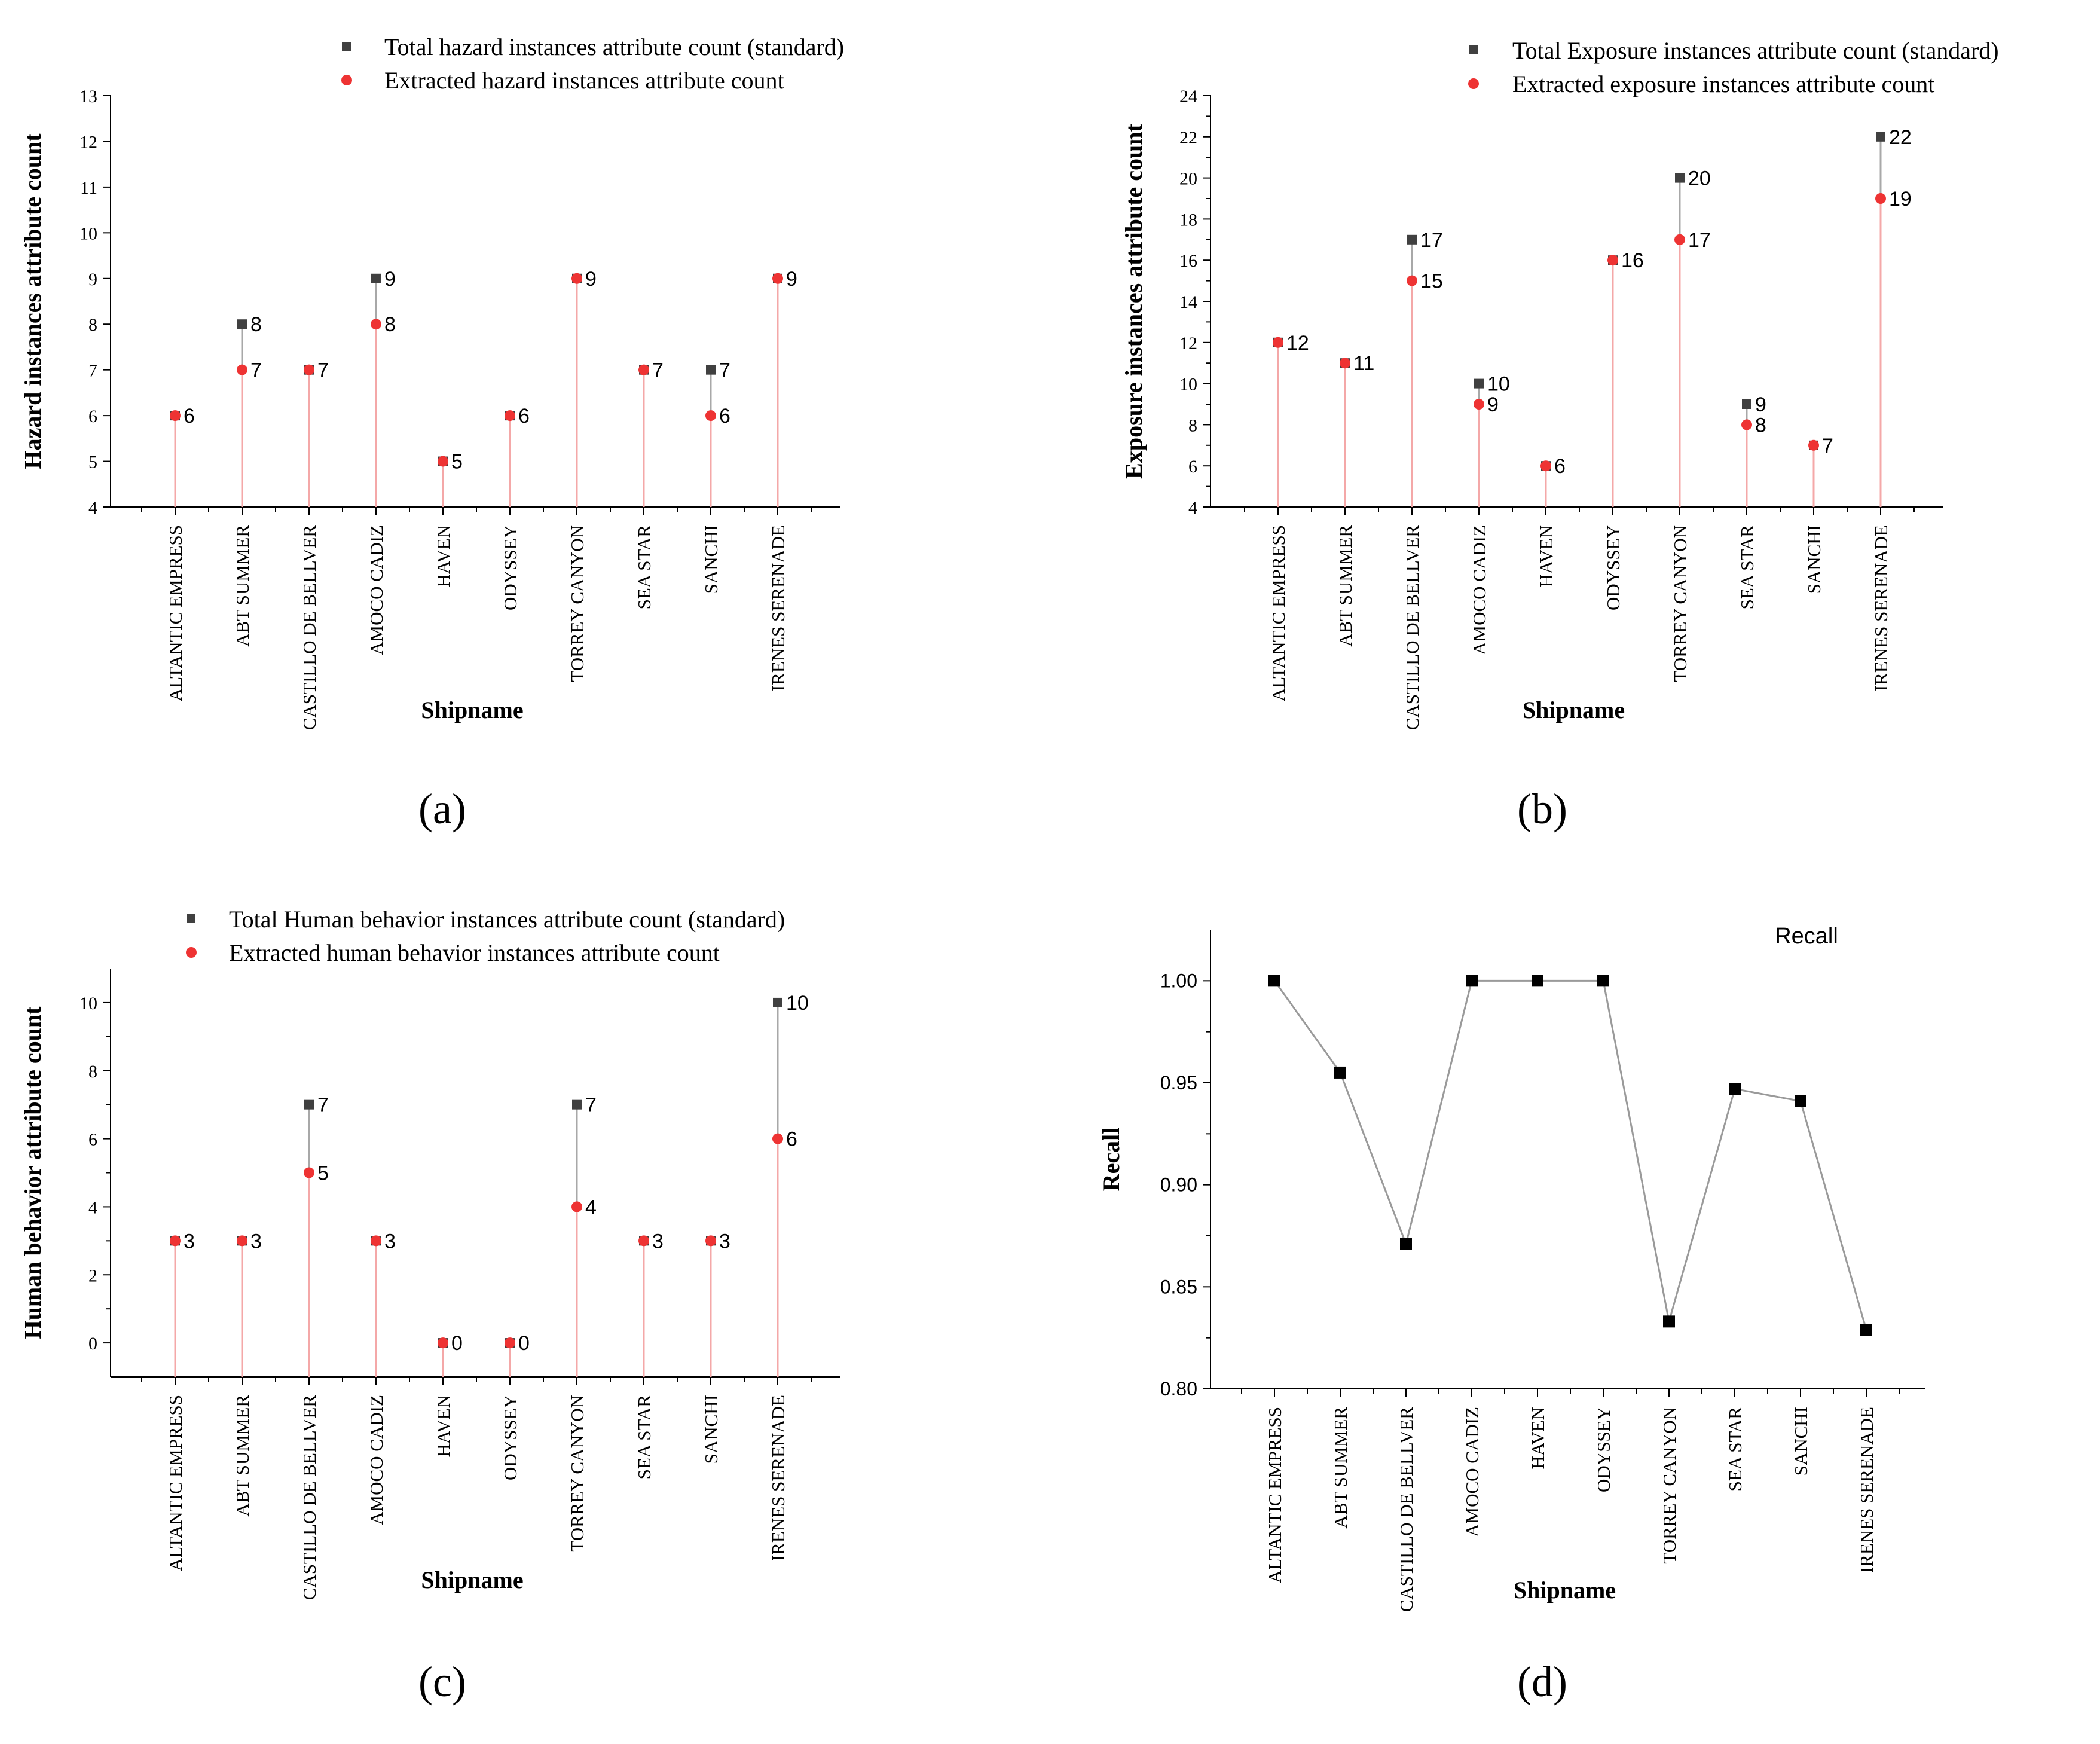 The image size is (2100, 1744). I want to click on x-tick-label-d: IRENES SERENADE, so click(1866, 1490).